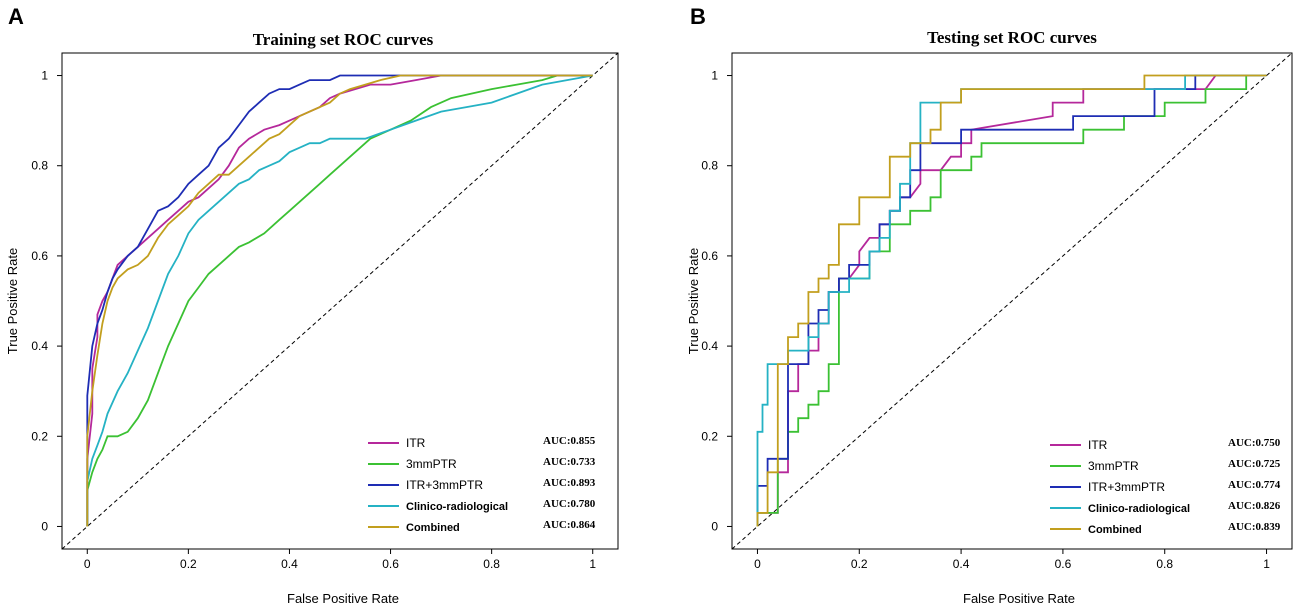 The image size is (1299, 609). Describe the element at coordinates (714, 76) in the screenshot. I see `panel-b-y-tick-label: 1` at that location.